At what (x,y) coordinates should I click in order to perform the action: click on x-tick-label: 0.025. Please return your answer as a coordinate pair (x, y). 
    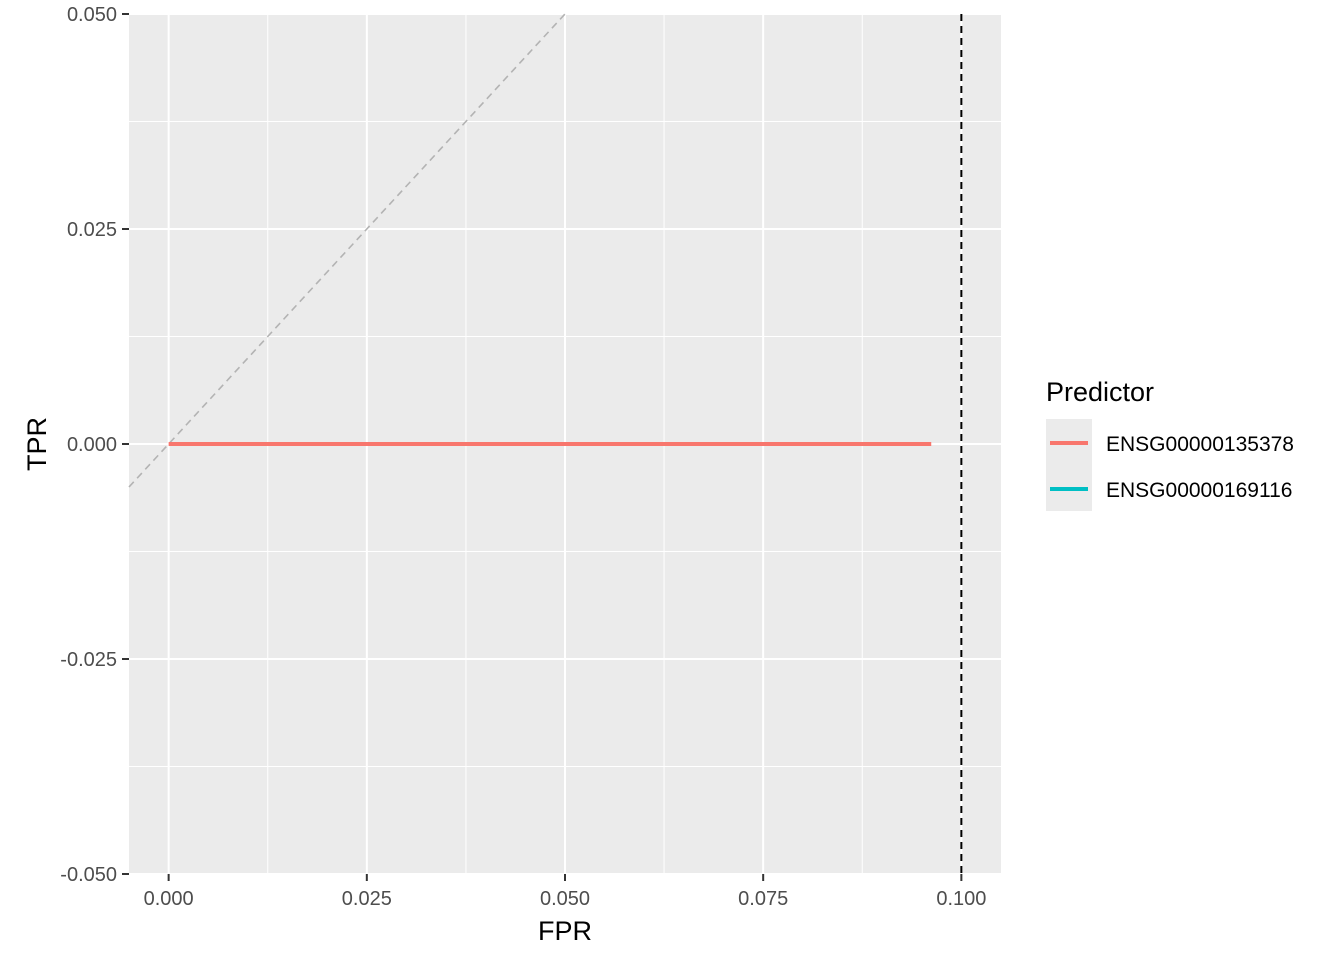
    Looking at the image, I should click on (367, 899).